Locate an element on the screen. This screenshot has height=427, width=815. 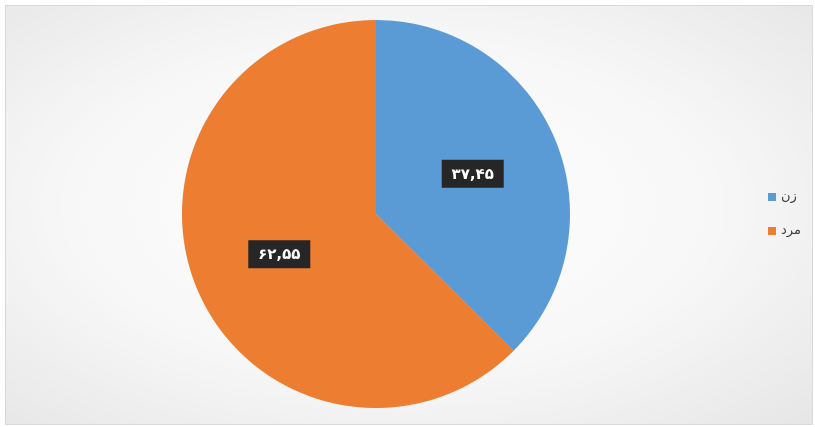
data-label-text: ۶۲,۵۵ is located at coordinates (279, 254).